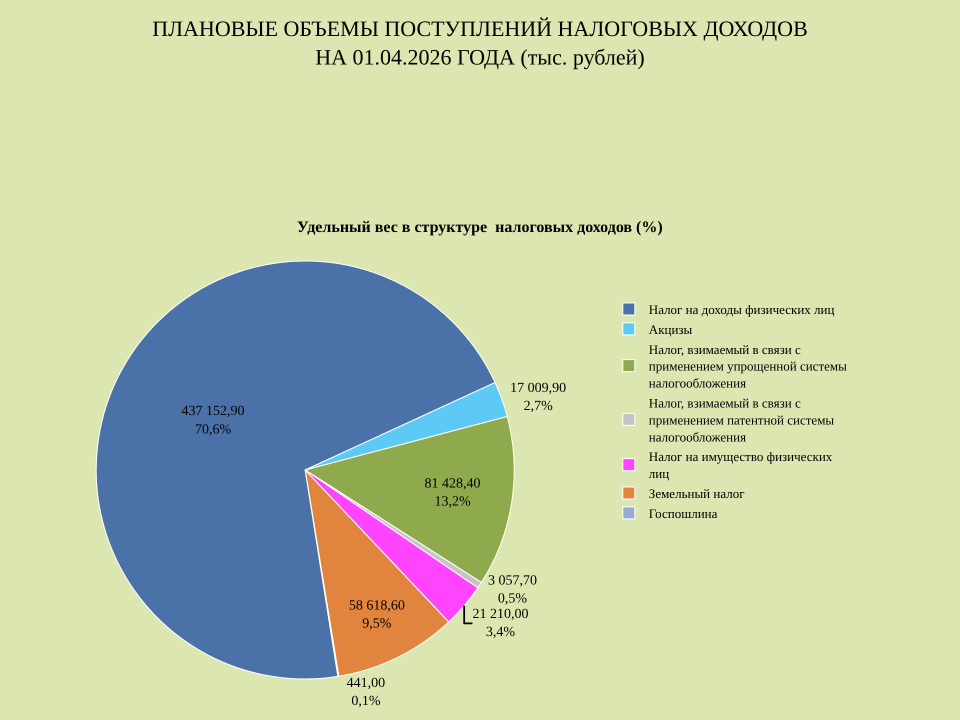  What do you see at coordinates (376, 615) in the screenshot?
I see `data-label: 58 618,60 9,5%` at bounding box center [376, 615].